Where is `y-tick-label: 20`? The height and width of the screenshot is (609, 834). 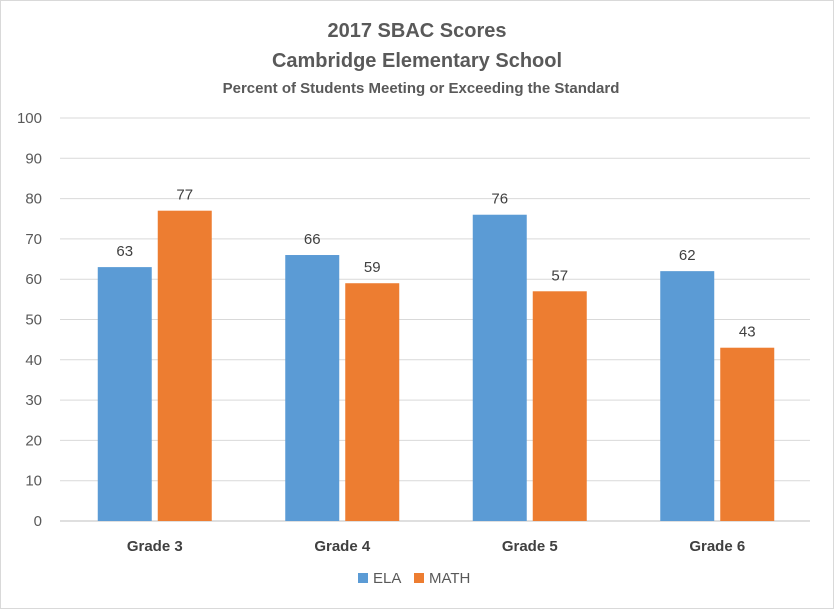 y-tick-label: 20 is located at coordinates (33, 440).